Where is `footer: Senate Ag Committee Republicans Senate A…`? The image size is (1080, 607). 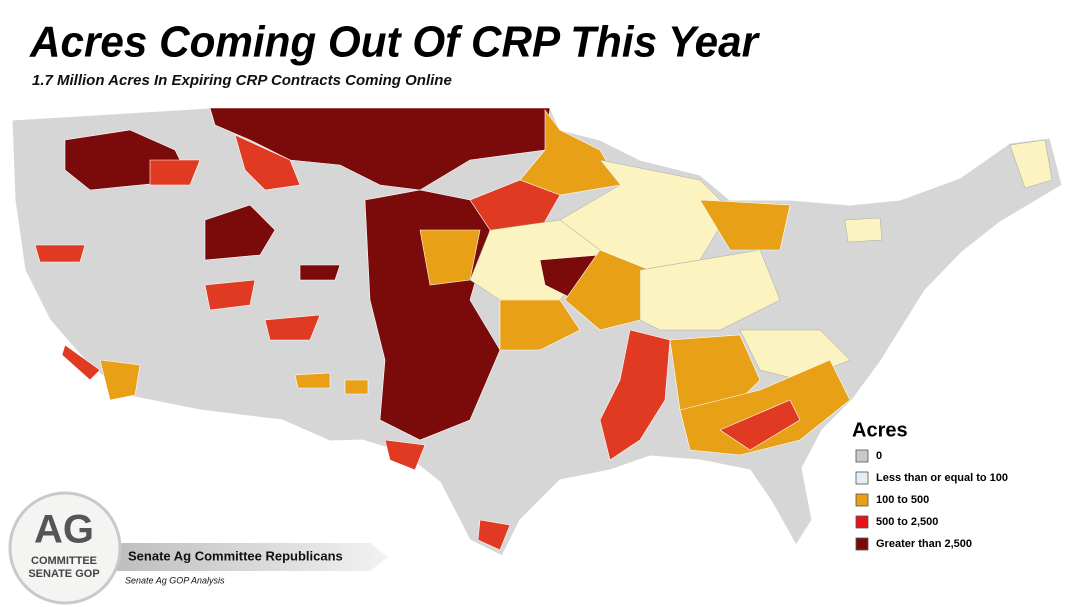 footer: Senate Ag Committee Republicans Senate A… is located at coordinates (198, 548).